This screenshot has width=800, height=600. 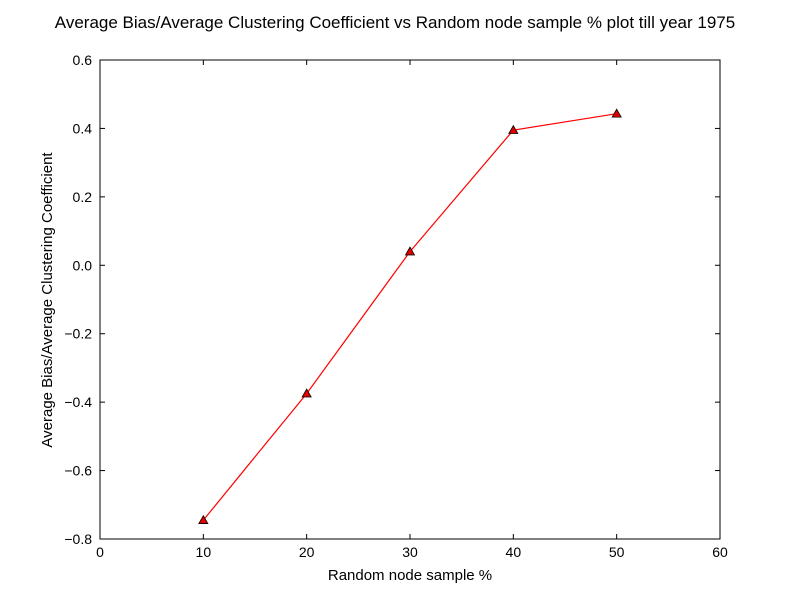 I want to click on x-tick-label: 30, so click(x=410, y=552).